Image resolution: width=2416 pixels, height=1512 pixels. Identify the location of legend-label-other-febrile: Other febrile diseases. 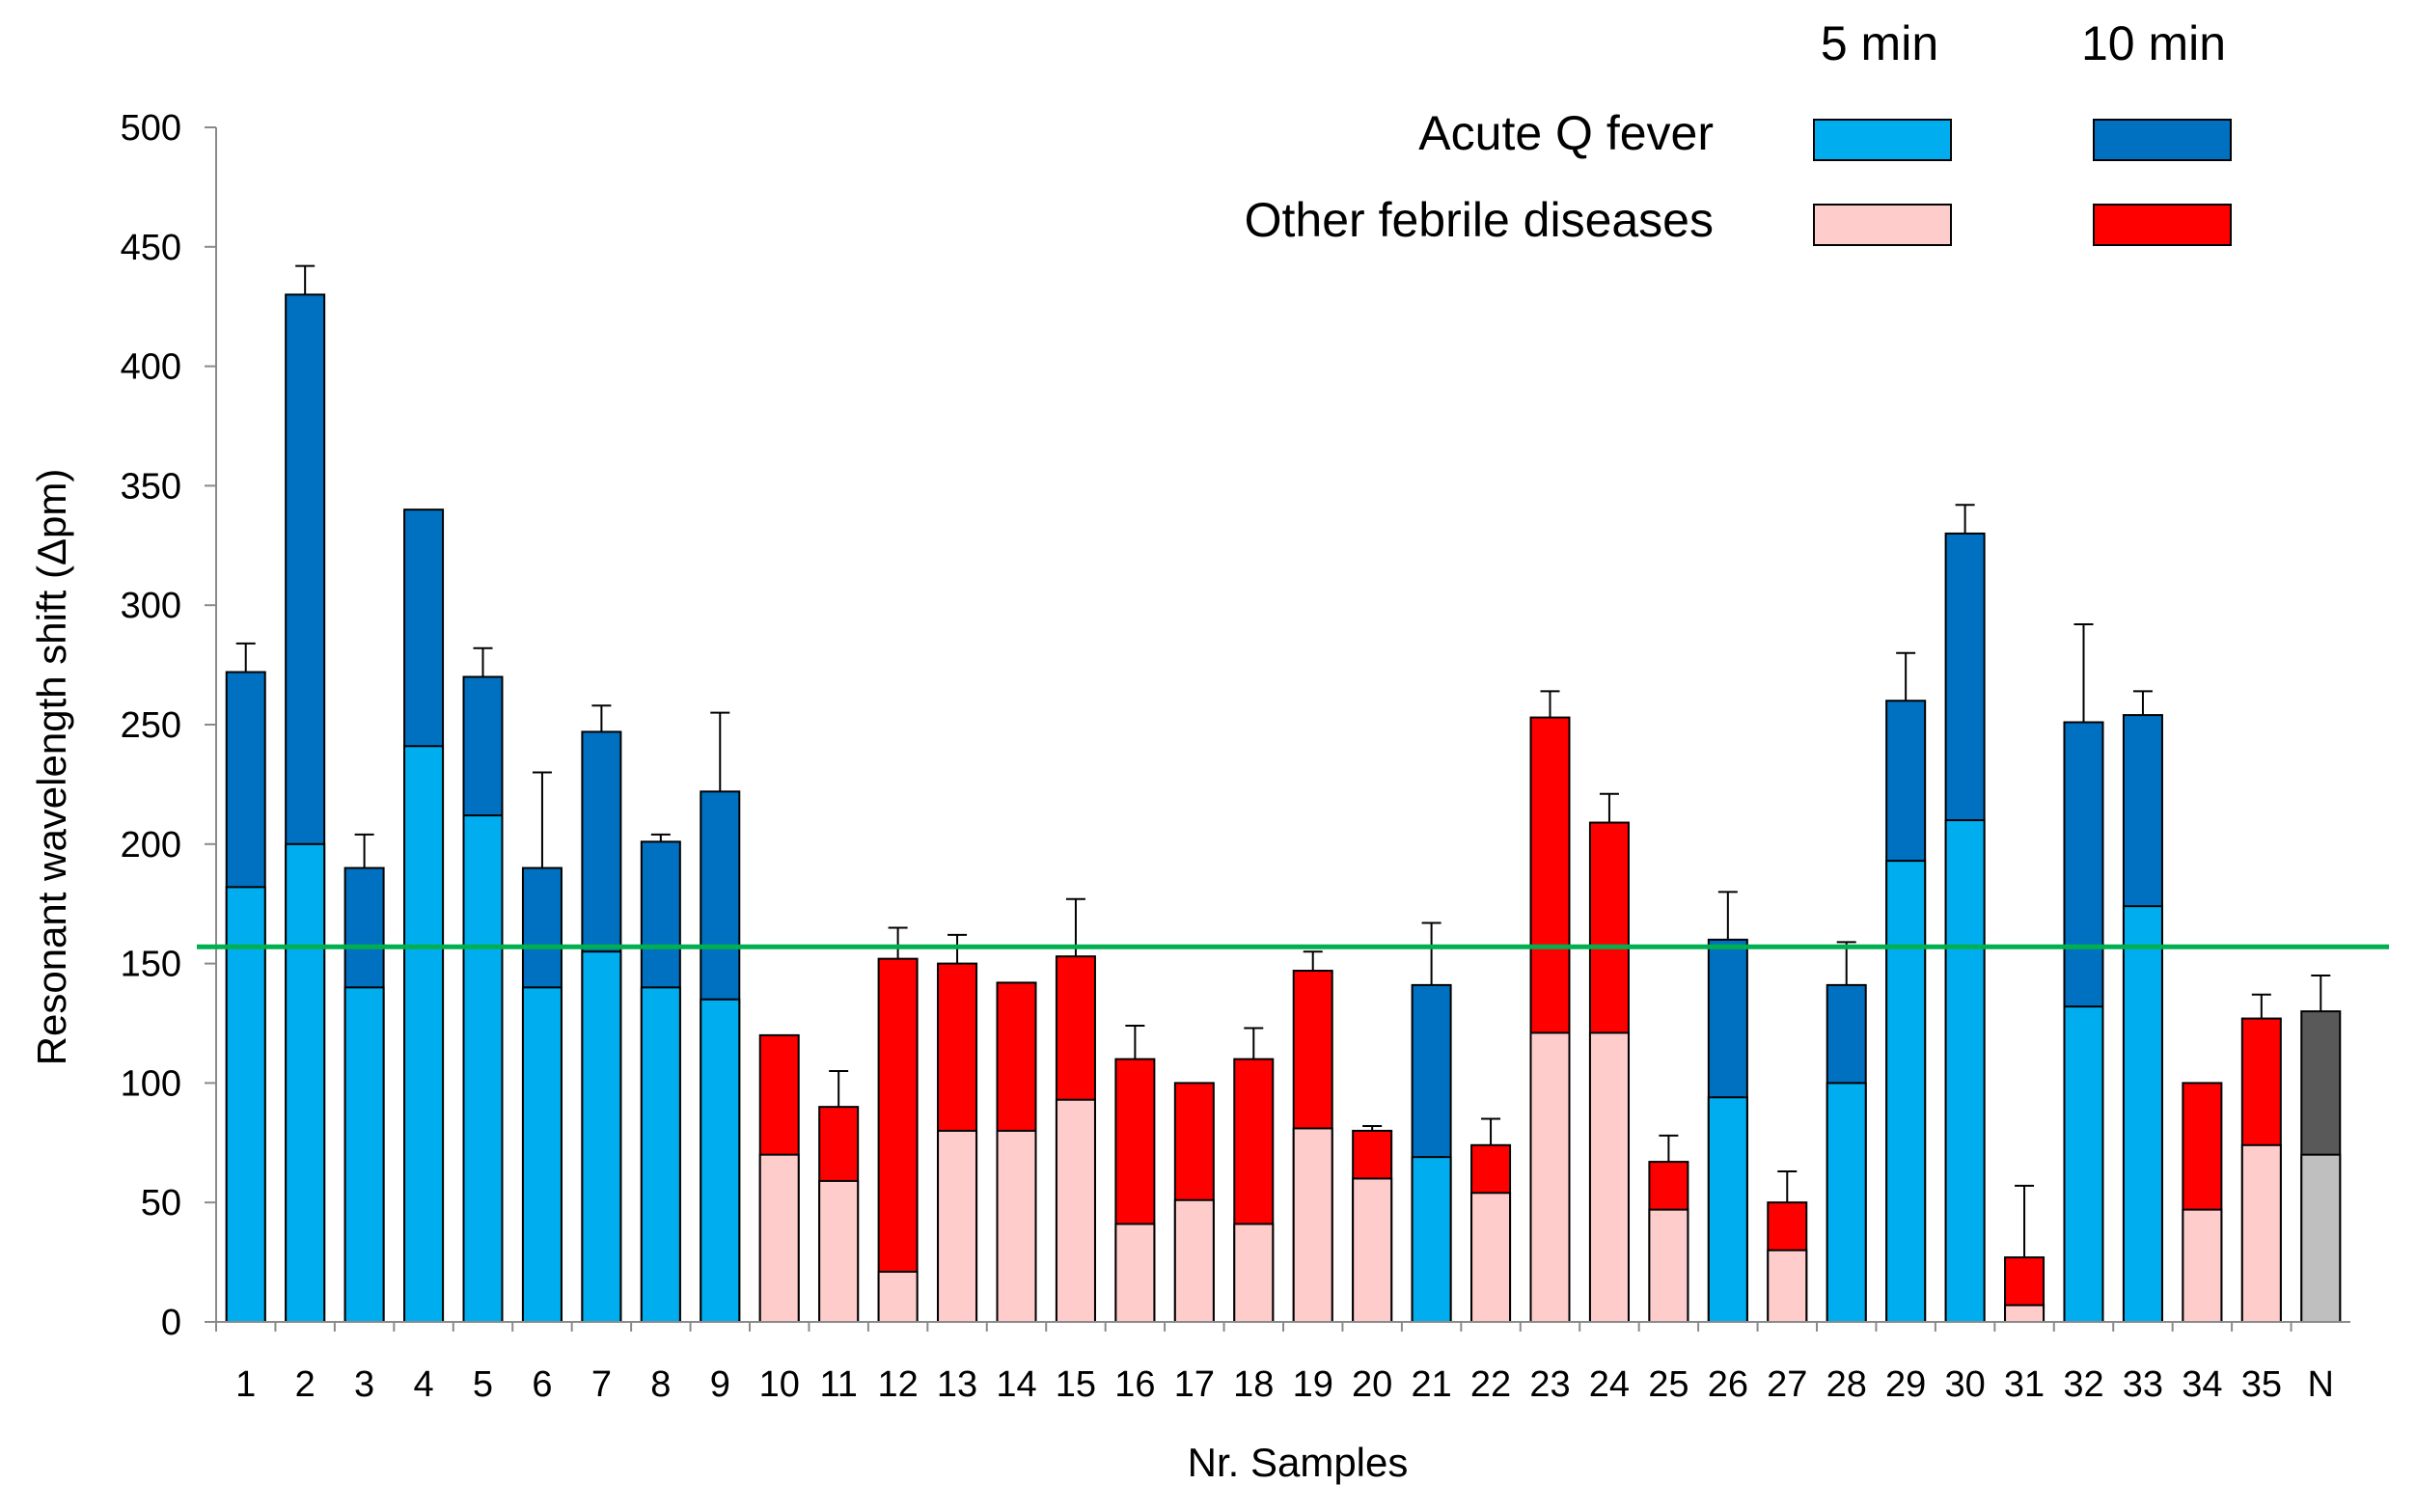
(1479, 220).